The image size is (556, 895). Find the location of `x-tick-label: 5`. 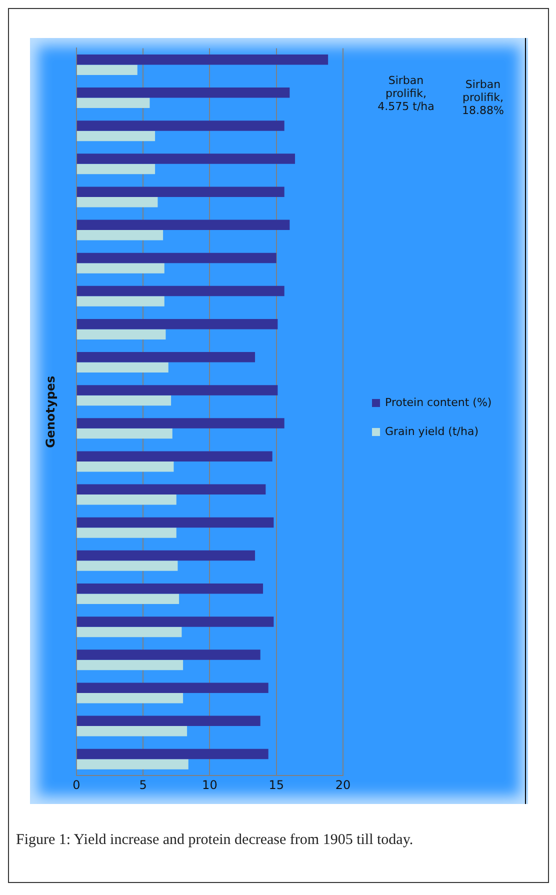

x-tick-label: 5 is located at coordinates (143, 785).